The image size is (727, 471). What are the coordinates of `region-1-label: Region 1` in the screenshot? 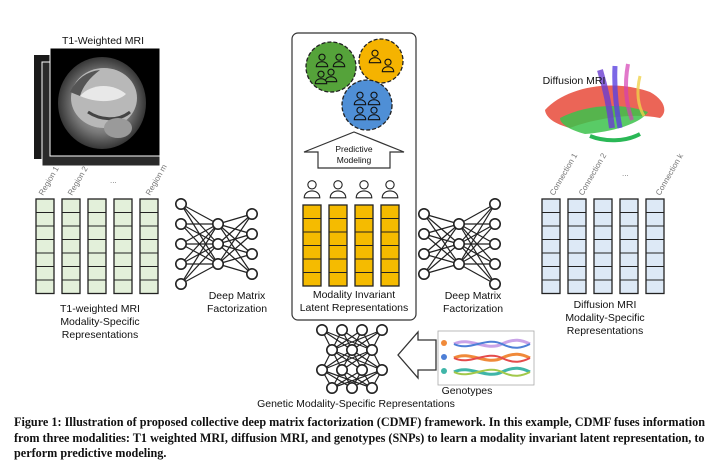 It's located at (49, 180).